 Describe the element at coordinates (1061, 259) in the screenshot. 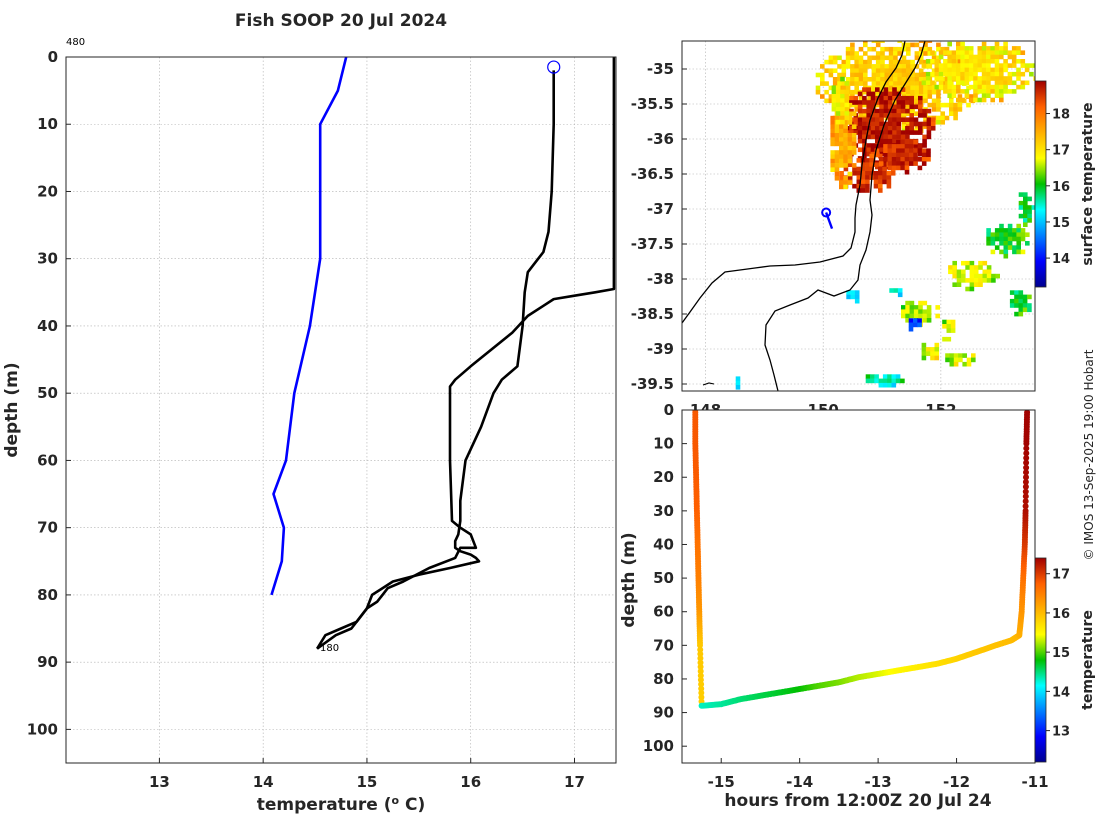

I see `map-colorbar-tick-label: 14` at that location.